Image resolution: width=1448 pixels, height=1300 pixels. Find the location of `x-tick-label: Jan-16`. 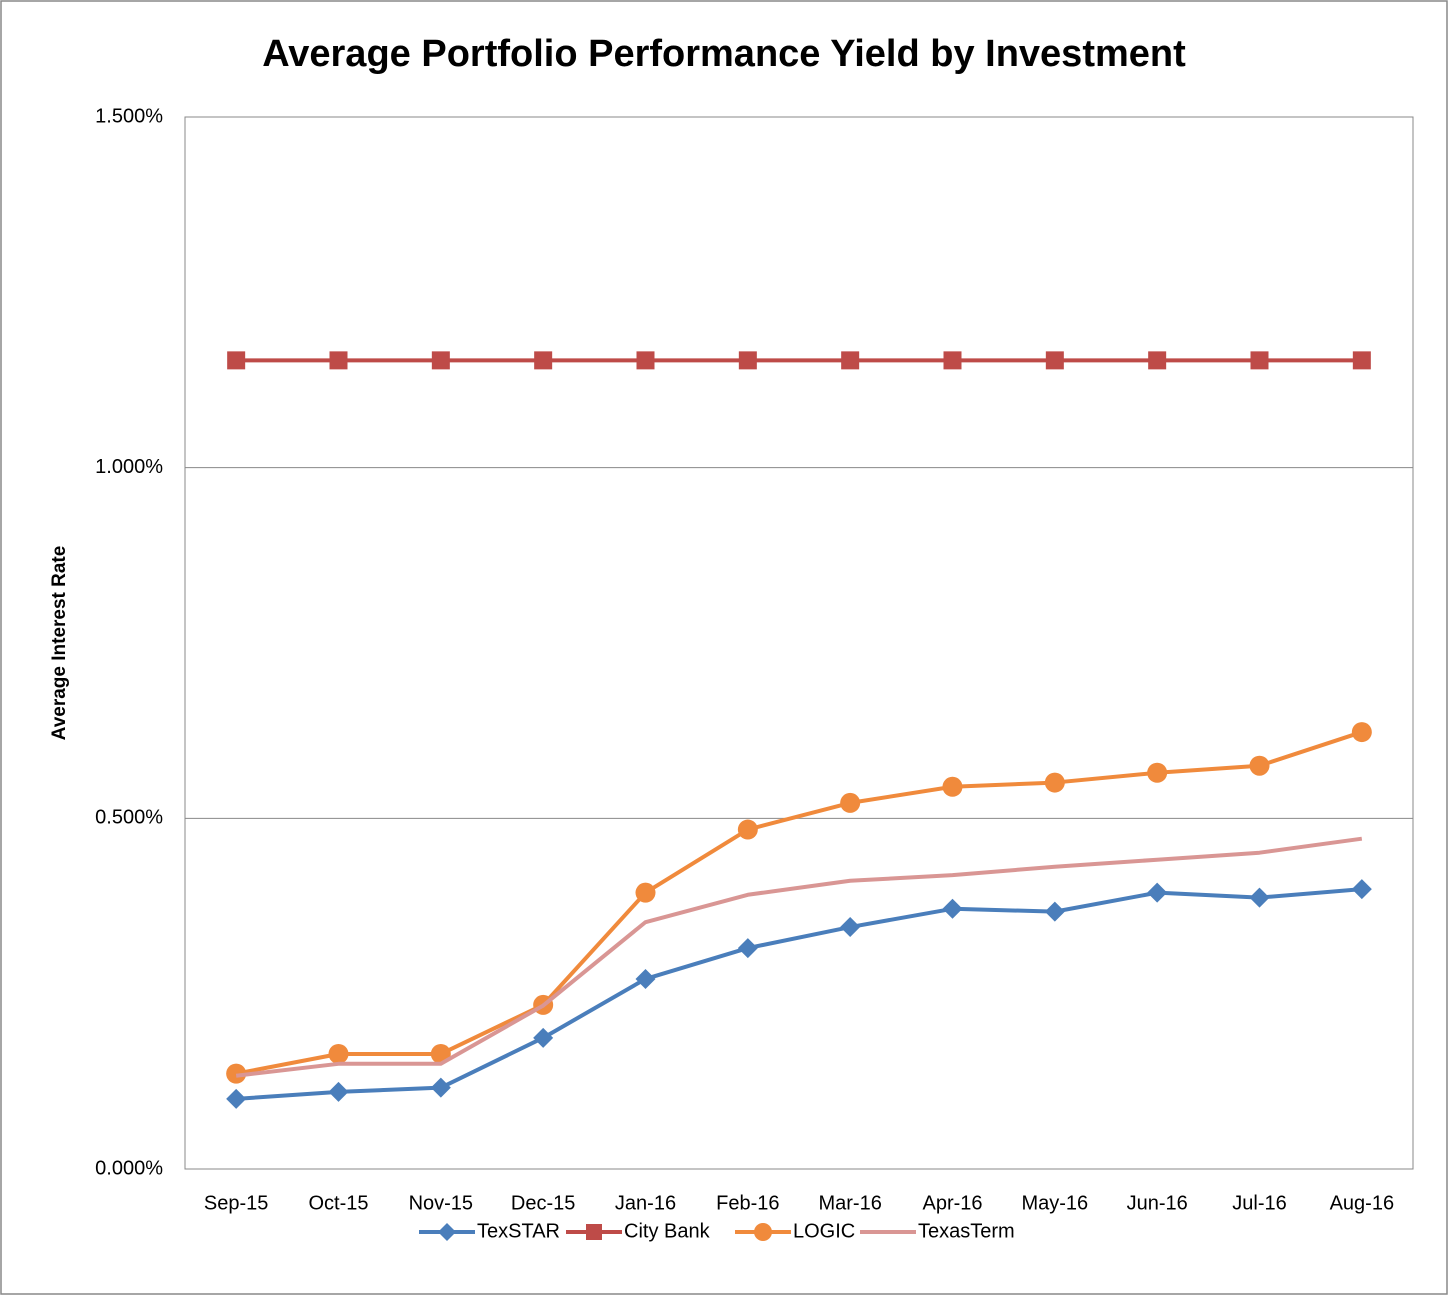

x-tick-label: Jan-16 is located at coordinates (645, 1203).